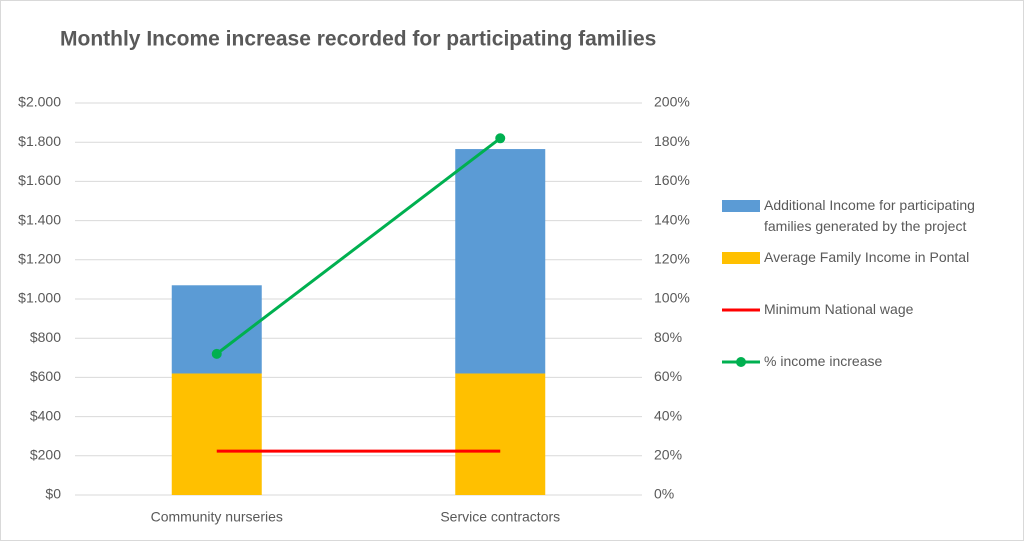 The image size is (1024, 541). I want to click on y2-tick-label: 100%, so click(672, 298).